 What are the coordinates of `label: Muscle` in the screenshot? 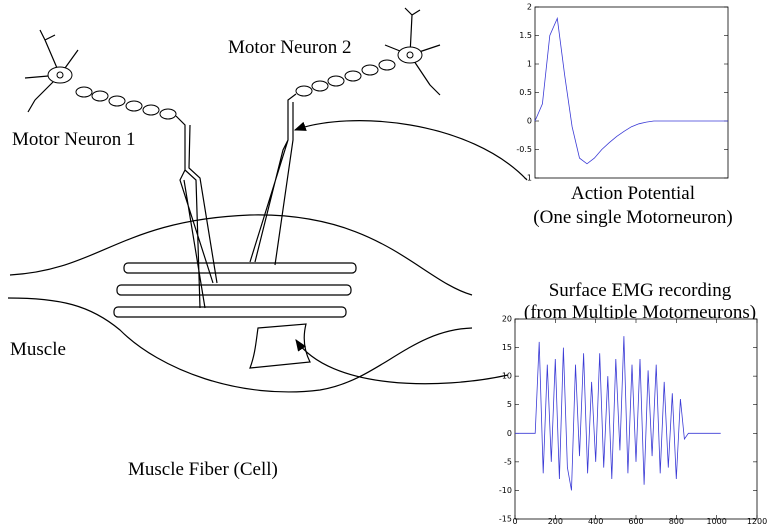 It's located at (38, 349).